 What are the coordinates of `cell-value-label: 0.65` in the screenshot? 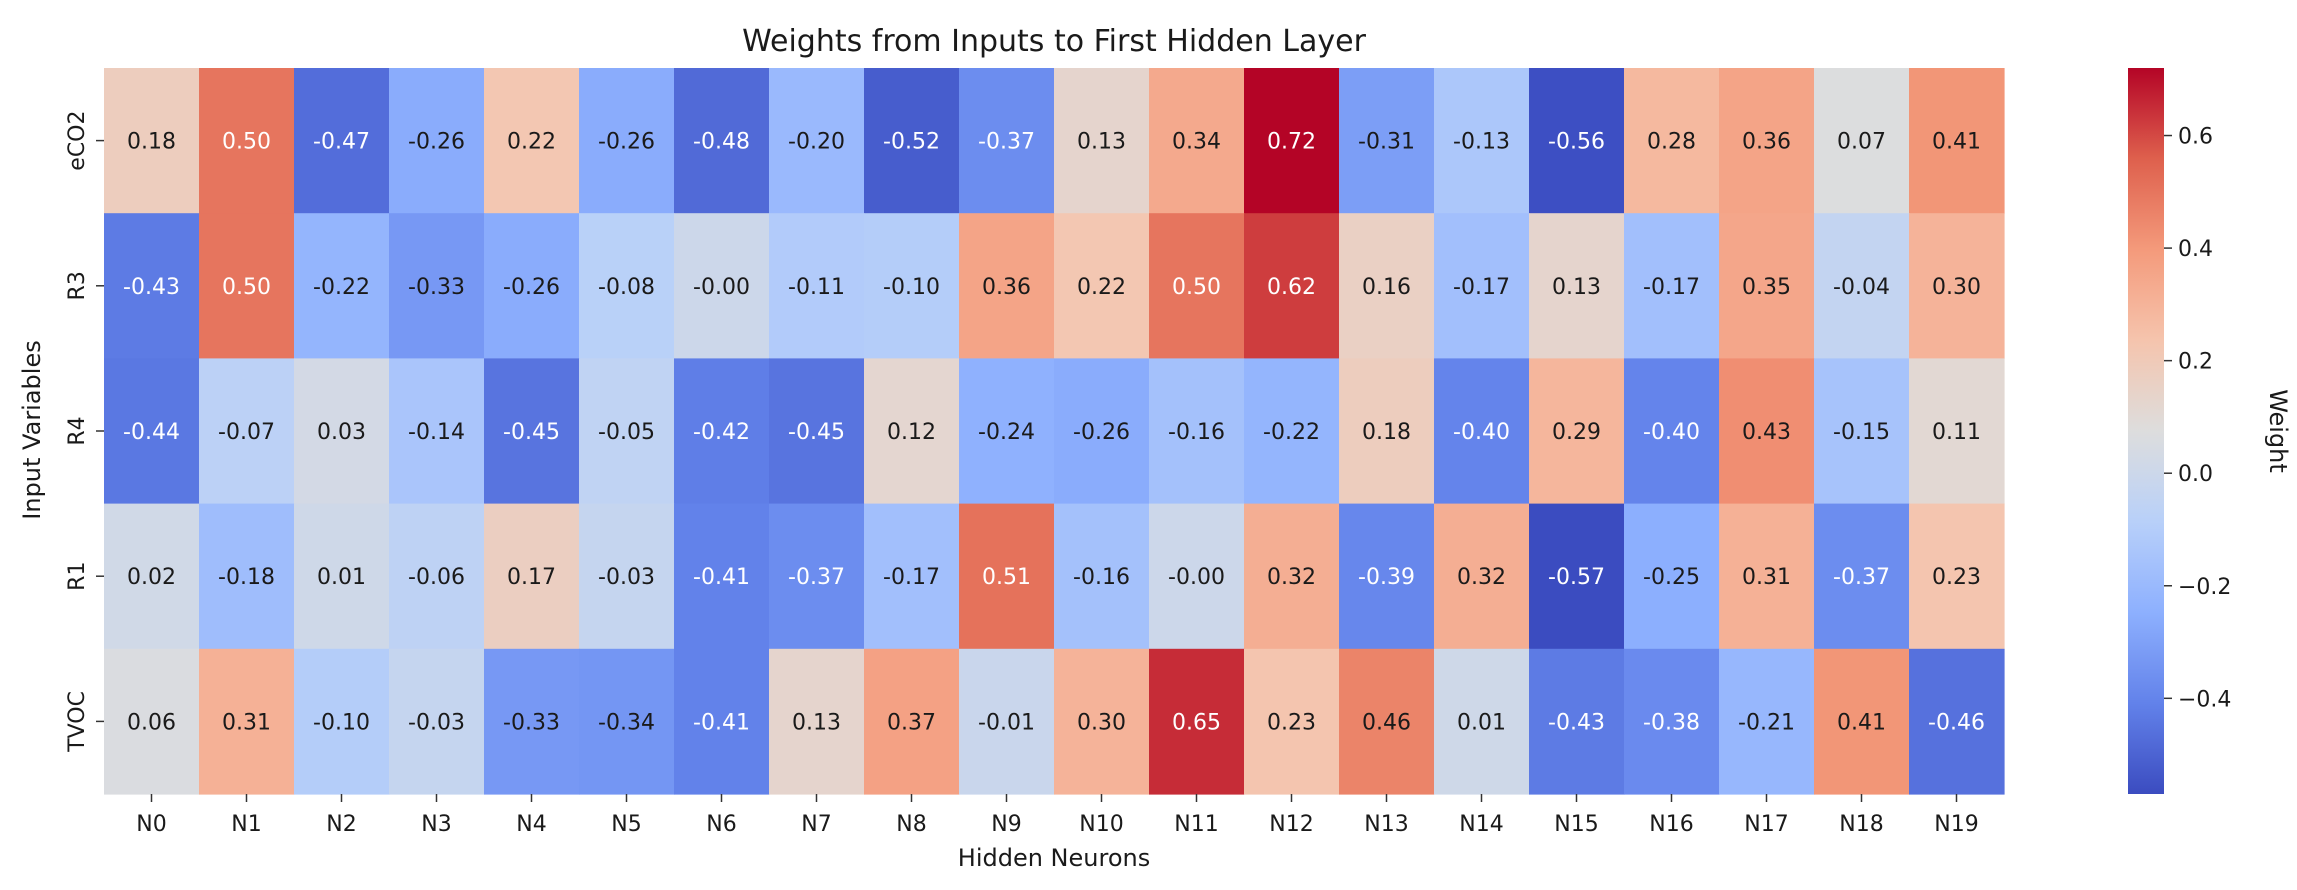 It's located at (1196, 722).